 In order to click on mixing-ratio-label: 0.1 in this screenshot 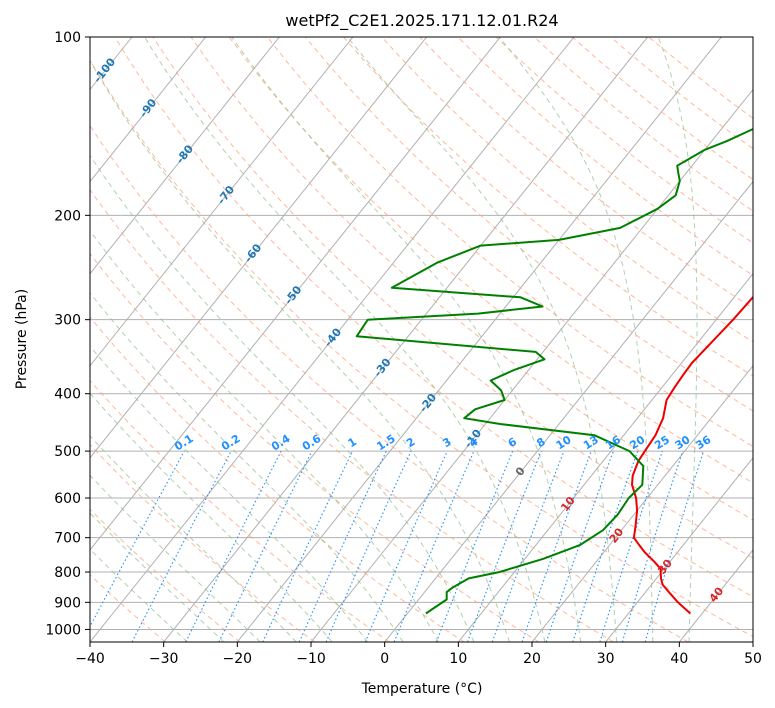, I will do `click(183, 442)`.